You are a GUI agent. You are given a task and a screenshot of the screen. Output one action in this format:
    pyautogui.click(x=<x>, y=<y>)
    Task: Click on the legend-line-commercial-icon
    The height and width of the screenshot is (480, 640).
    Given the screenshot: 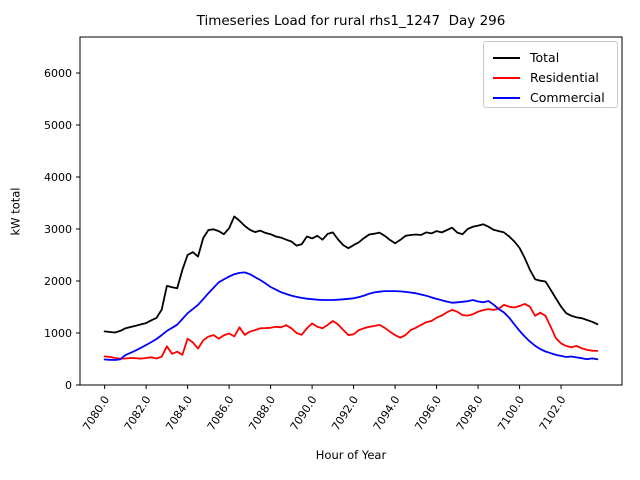 What is the action you would take?
    pyautogui.click(x=506, y=98)
    